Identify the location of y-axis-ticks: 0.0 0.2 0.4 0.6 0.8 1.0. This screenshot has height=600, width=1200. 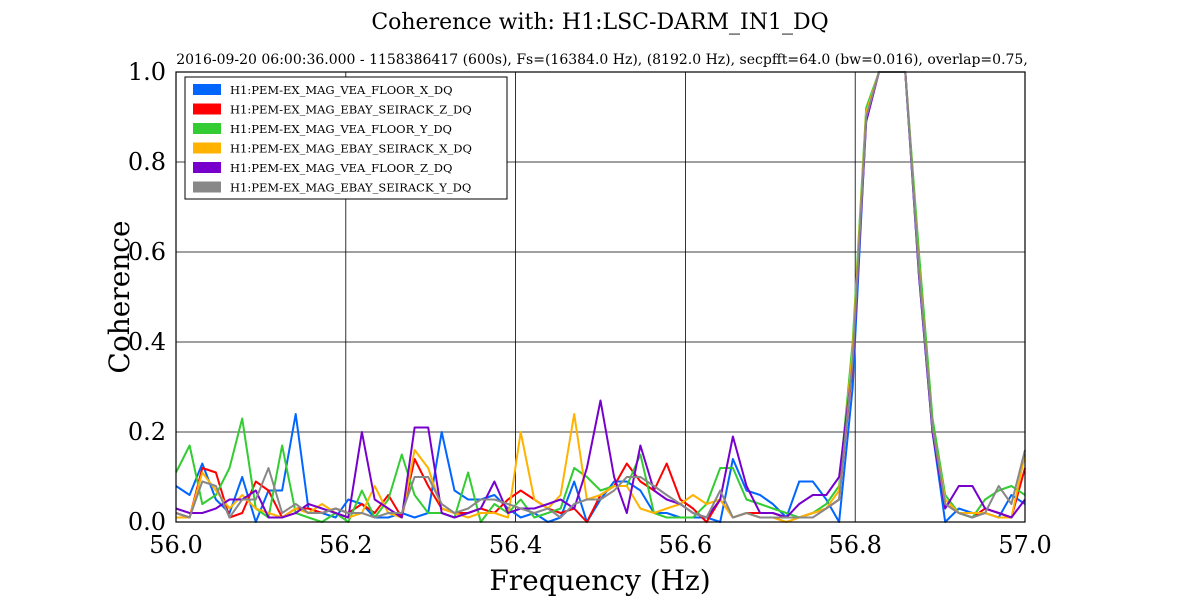
(147, 297).